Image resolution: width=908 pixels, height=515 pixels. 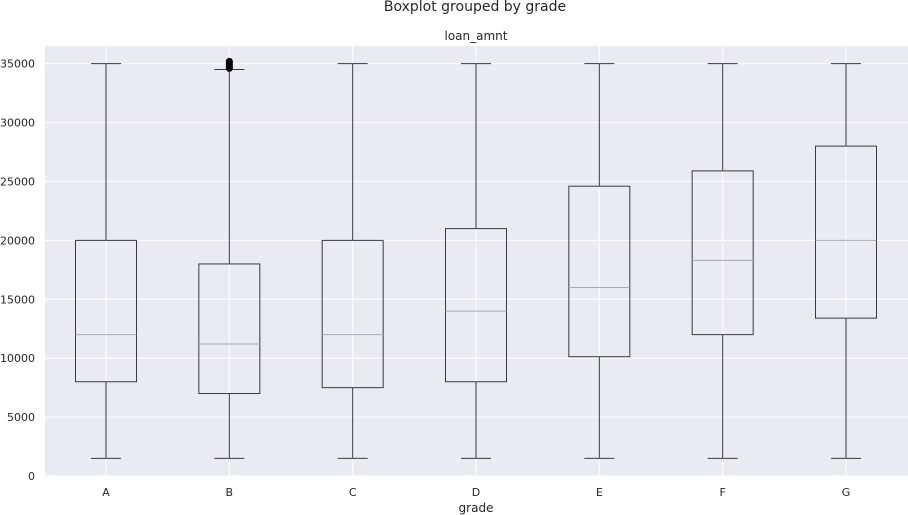 I want to click on y-tick-label: 5000, so click(x=21, y=417).